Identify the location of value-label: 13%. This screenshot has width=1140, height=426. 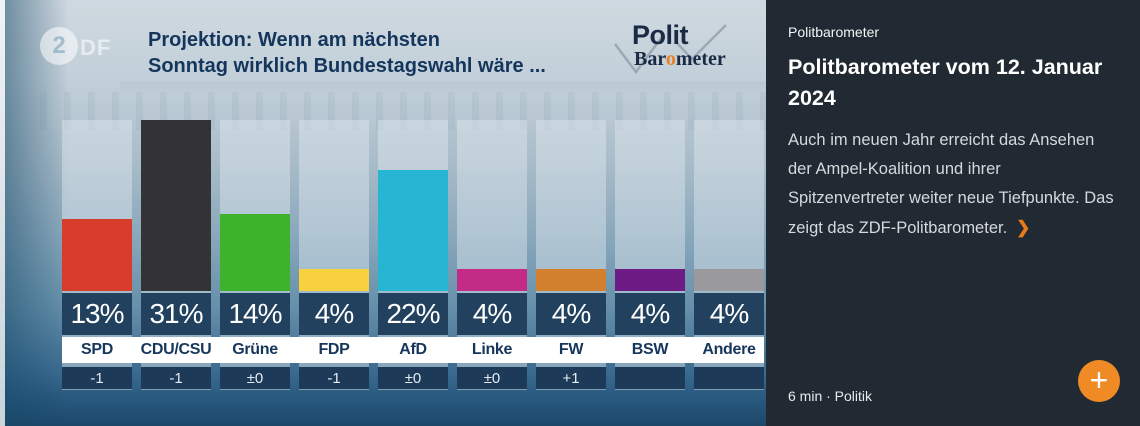
(97, 314).